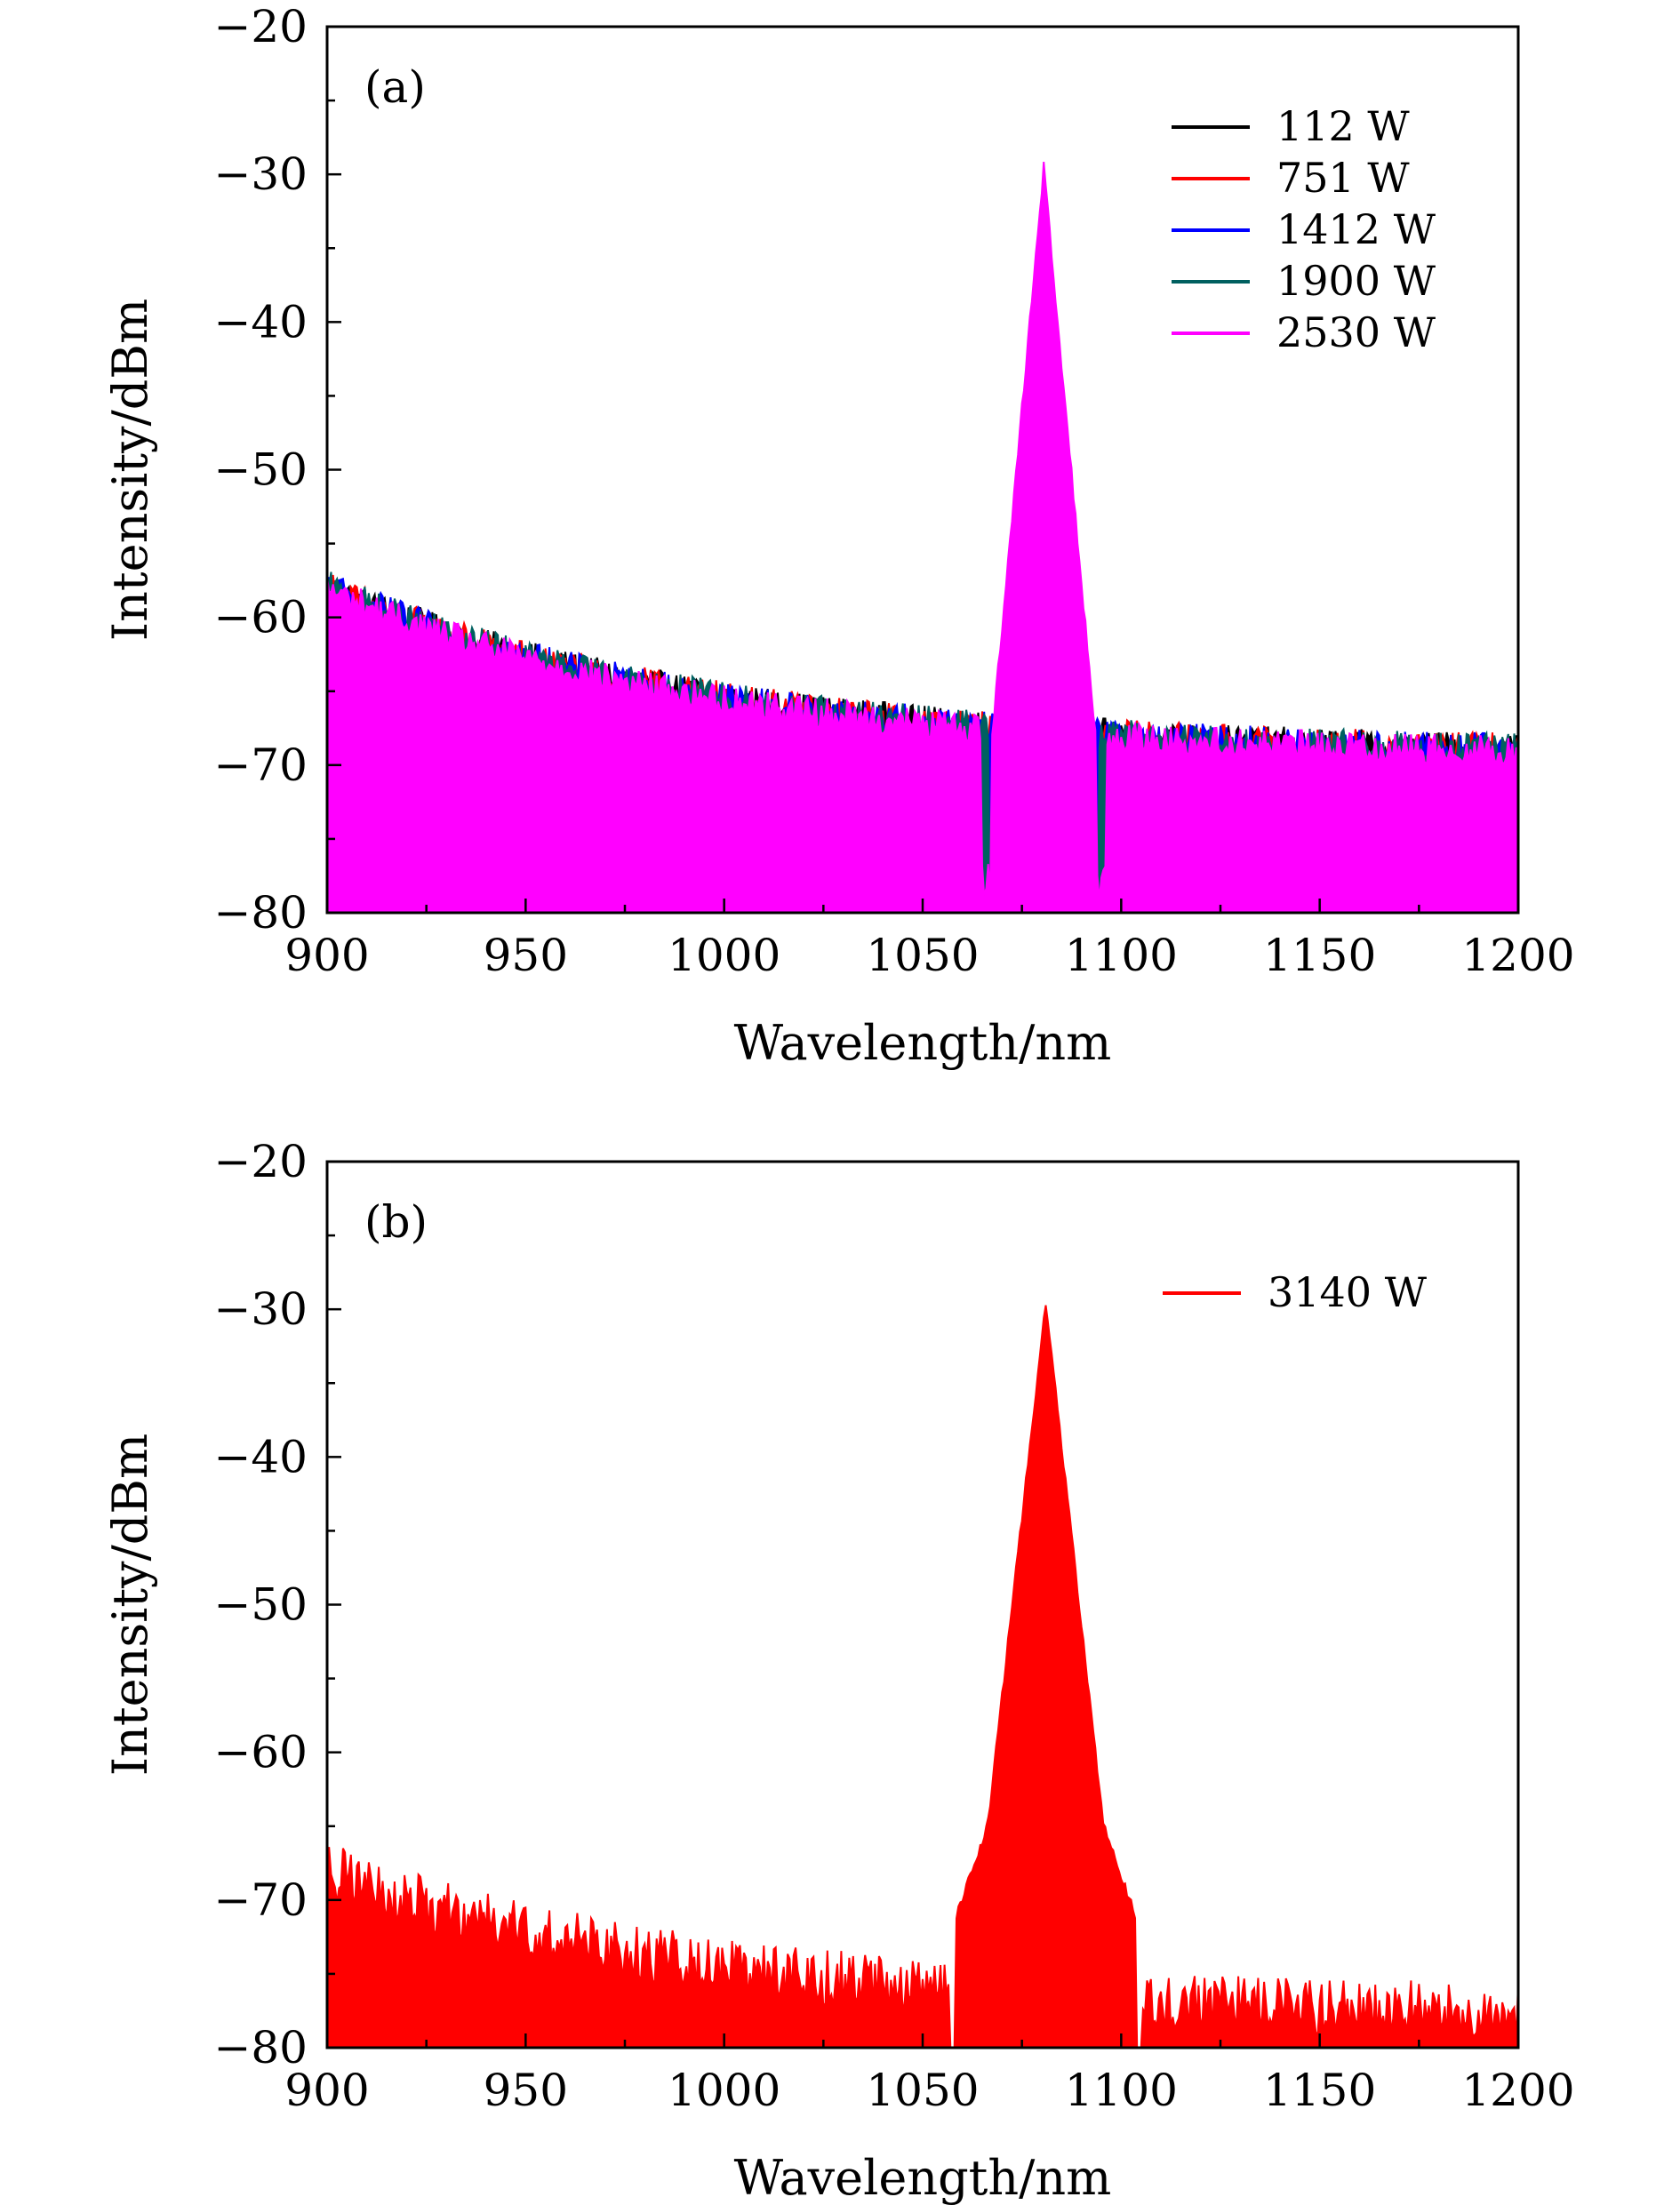  I want to click on legend-label: 112 W, so click(1343, 126).